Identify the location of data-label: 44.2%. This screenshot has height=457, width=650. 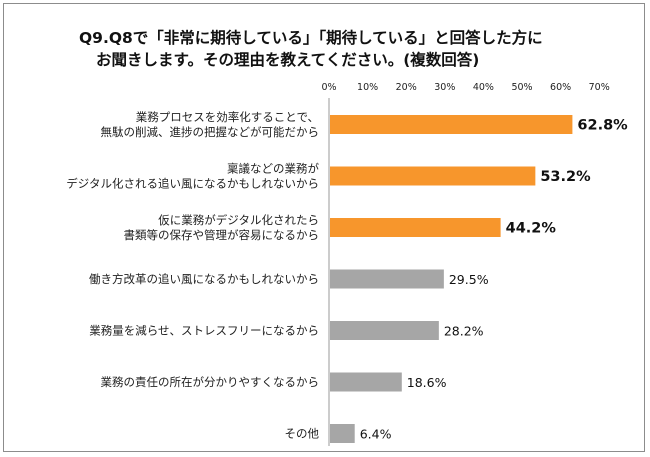
(531, 229).